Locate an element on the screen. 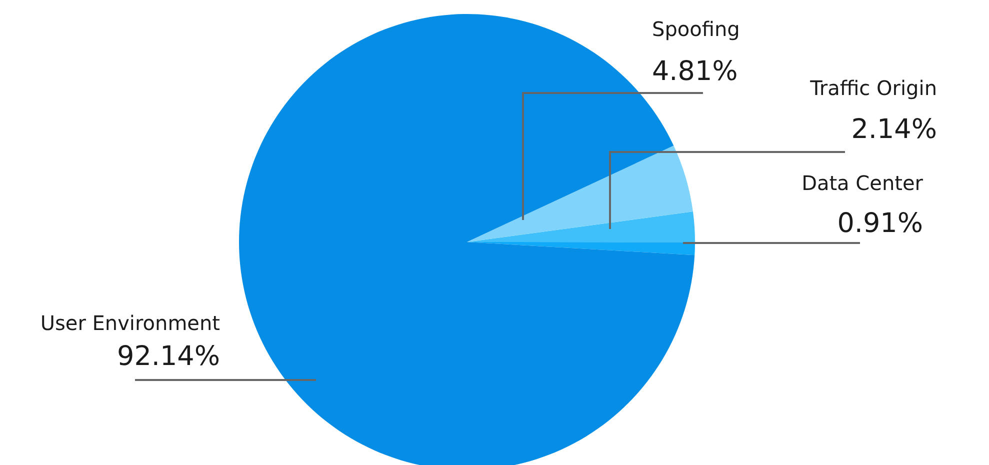  slice-label: Data Center is located at coordinates (863, 183).